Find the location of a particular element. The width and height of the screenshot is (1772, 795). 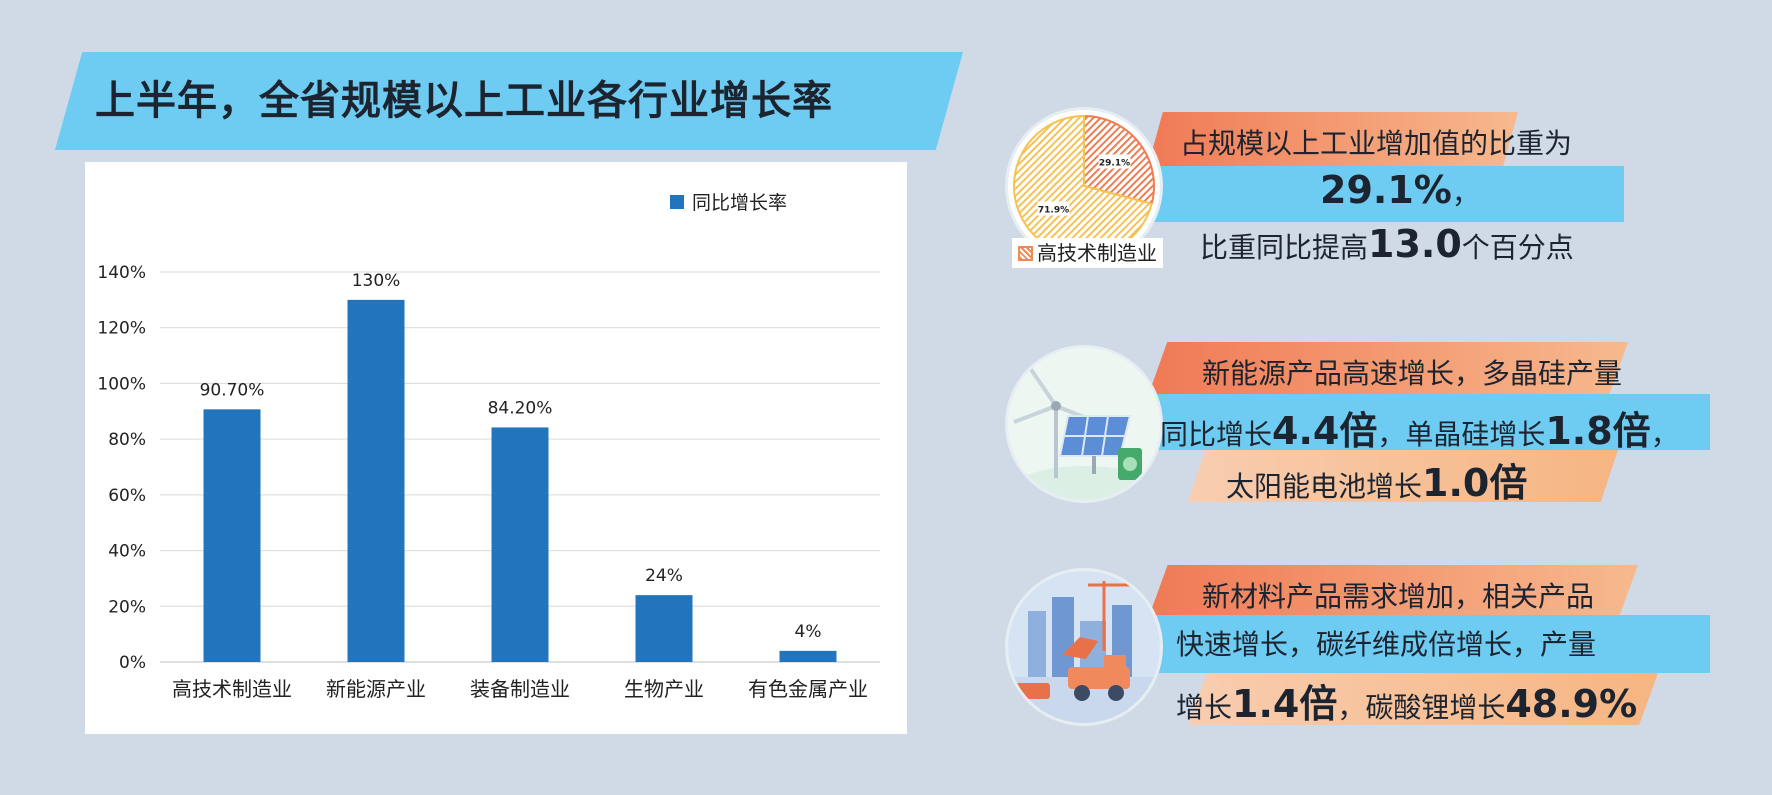

new-materials-illustration is located at coordinates (1084, 647).